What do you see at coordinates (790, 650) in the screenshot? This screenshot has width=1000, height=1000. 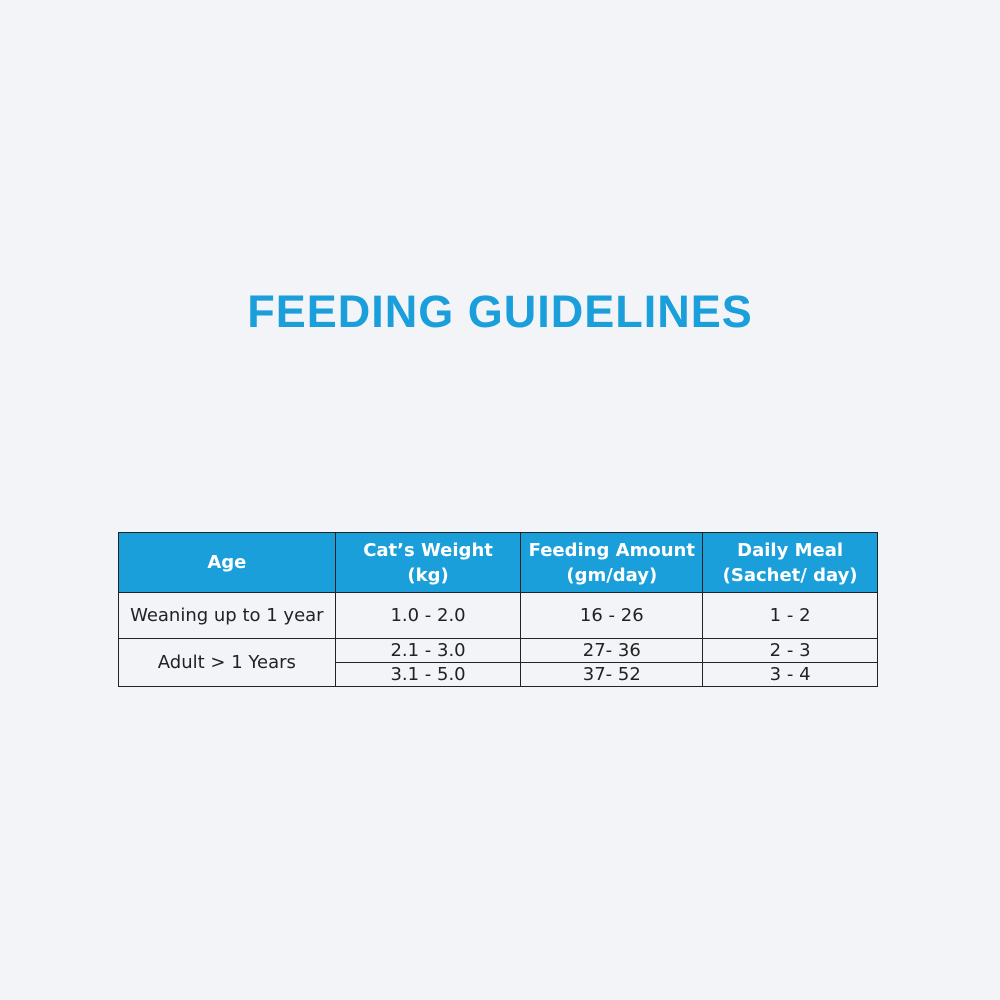 I see `value-cell: 2 - 3` at bounding box center [790, 650].